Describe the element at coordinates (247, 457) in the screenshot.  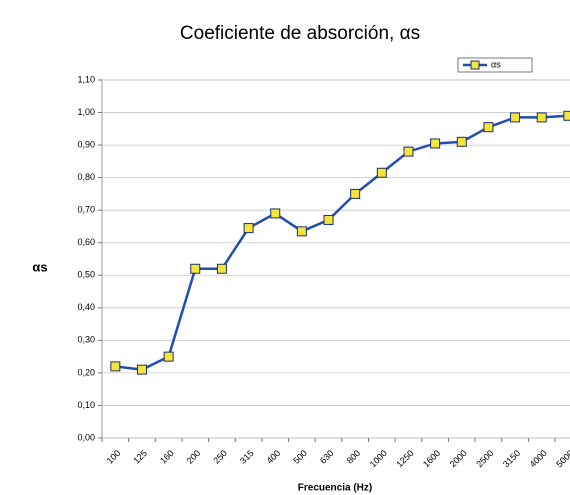
I see `x-tick-label: 315` at that location.